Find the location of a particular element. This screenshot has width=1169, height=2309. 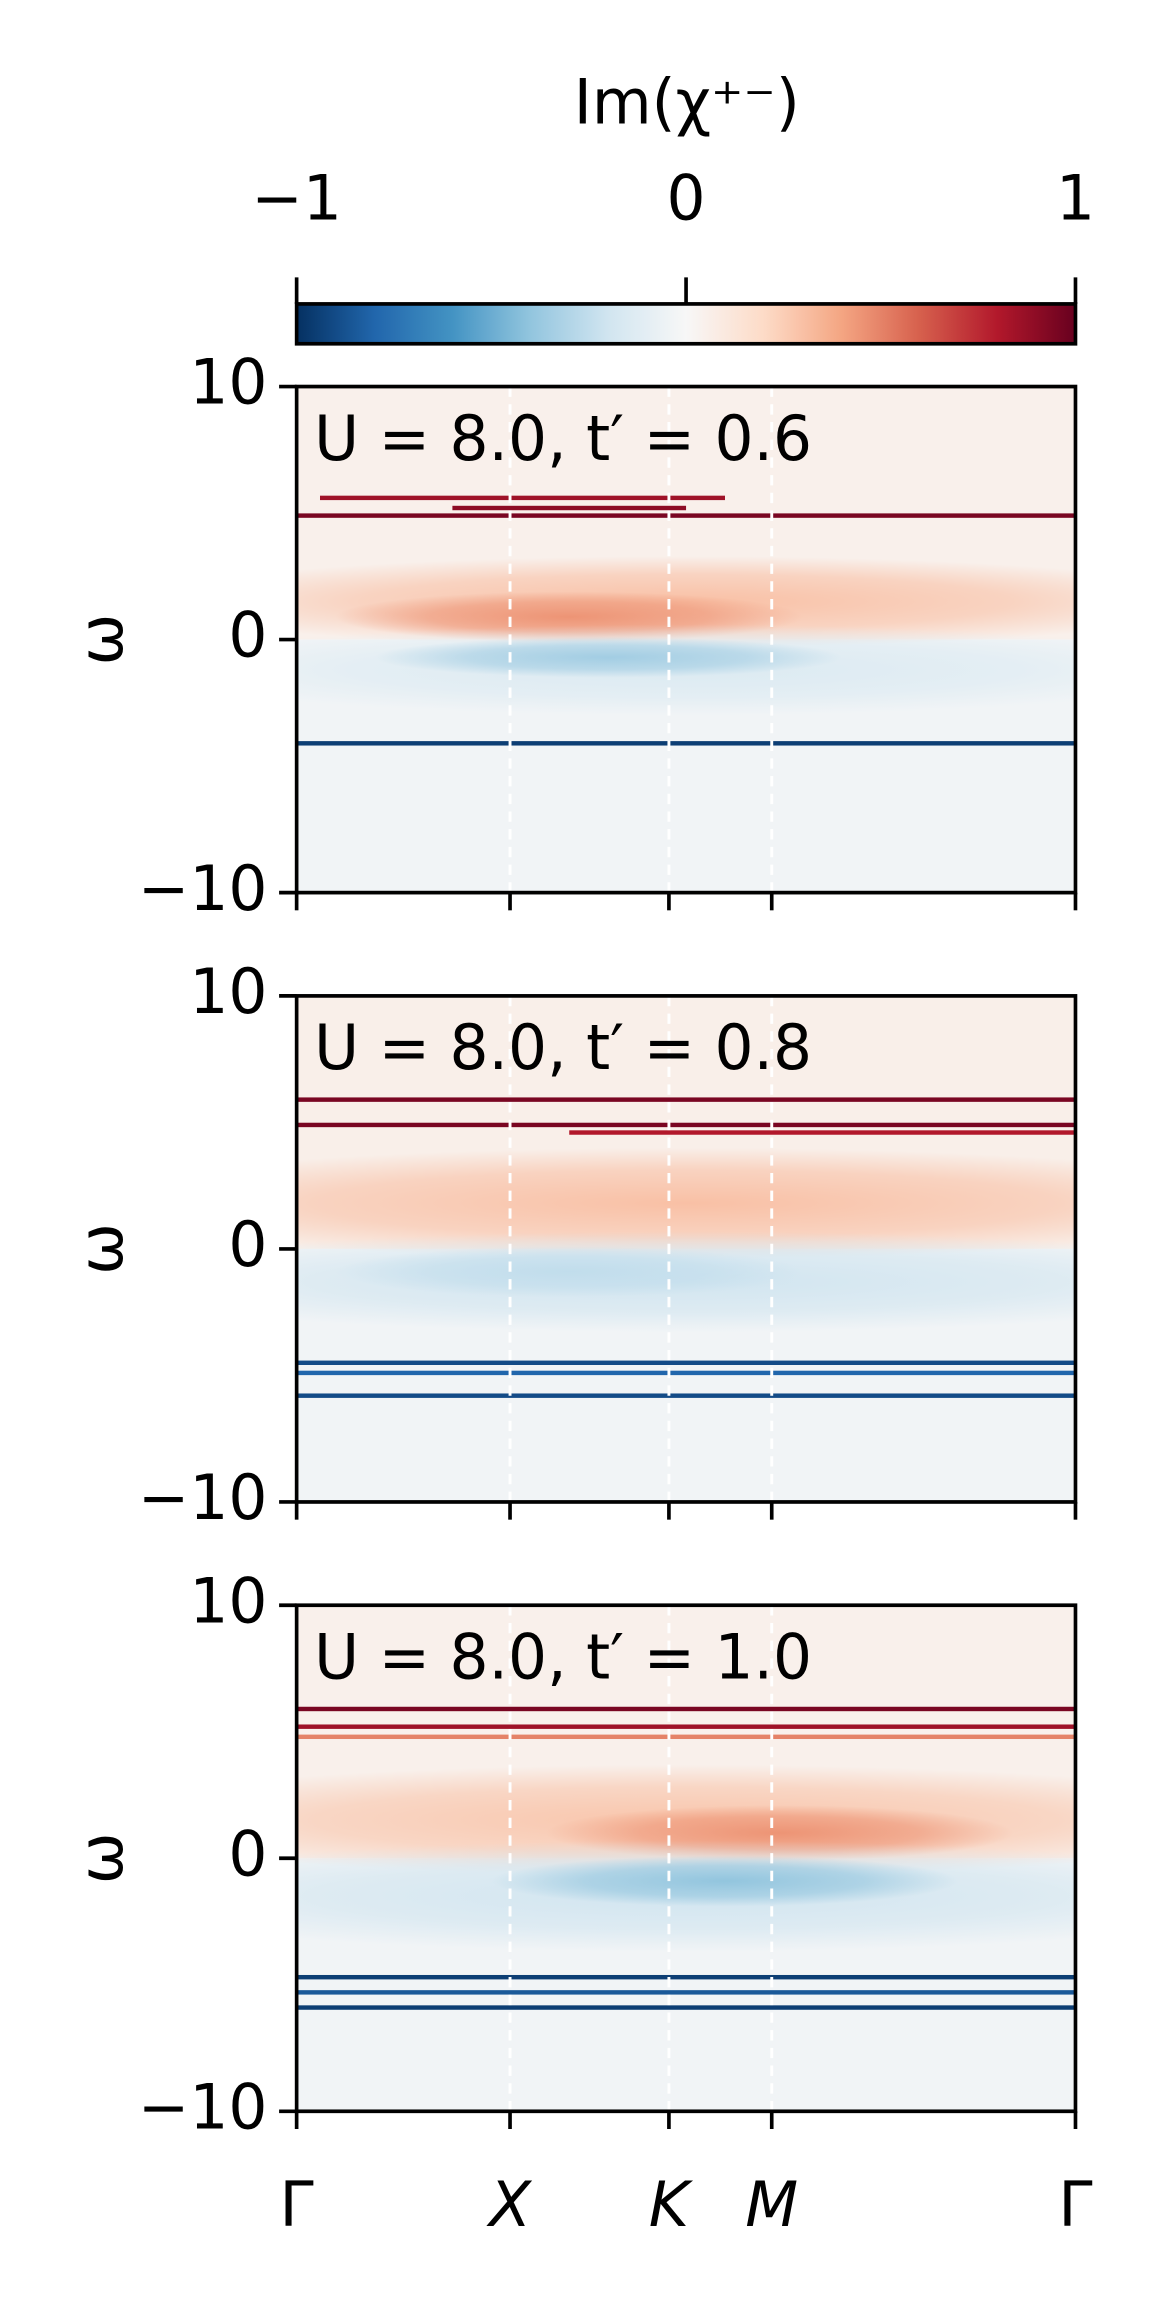

colorbar is located at coordinates (686, 324).